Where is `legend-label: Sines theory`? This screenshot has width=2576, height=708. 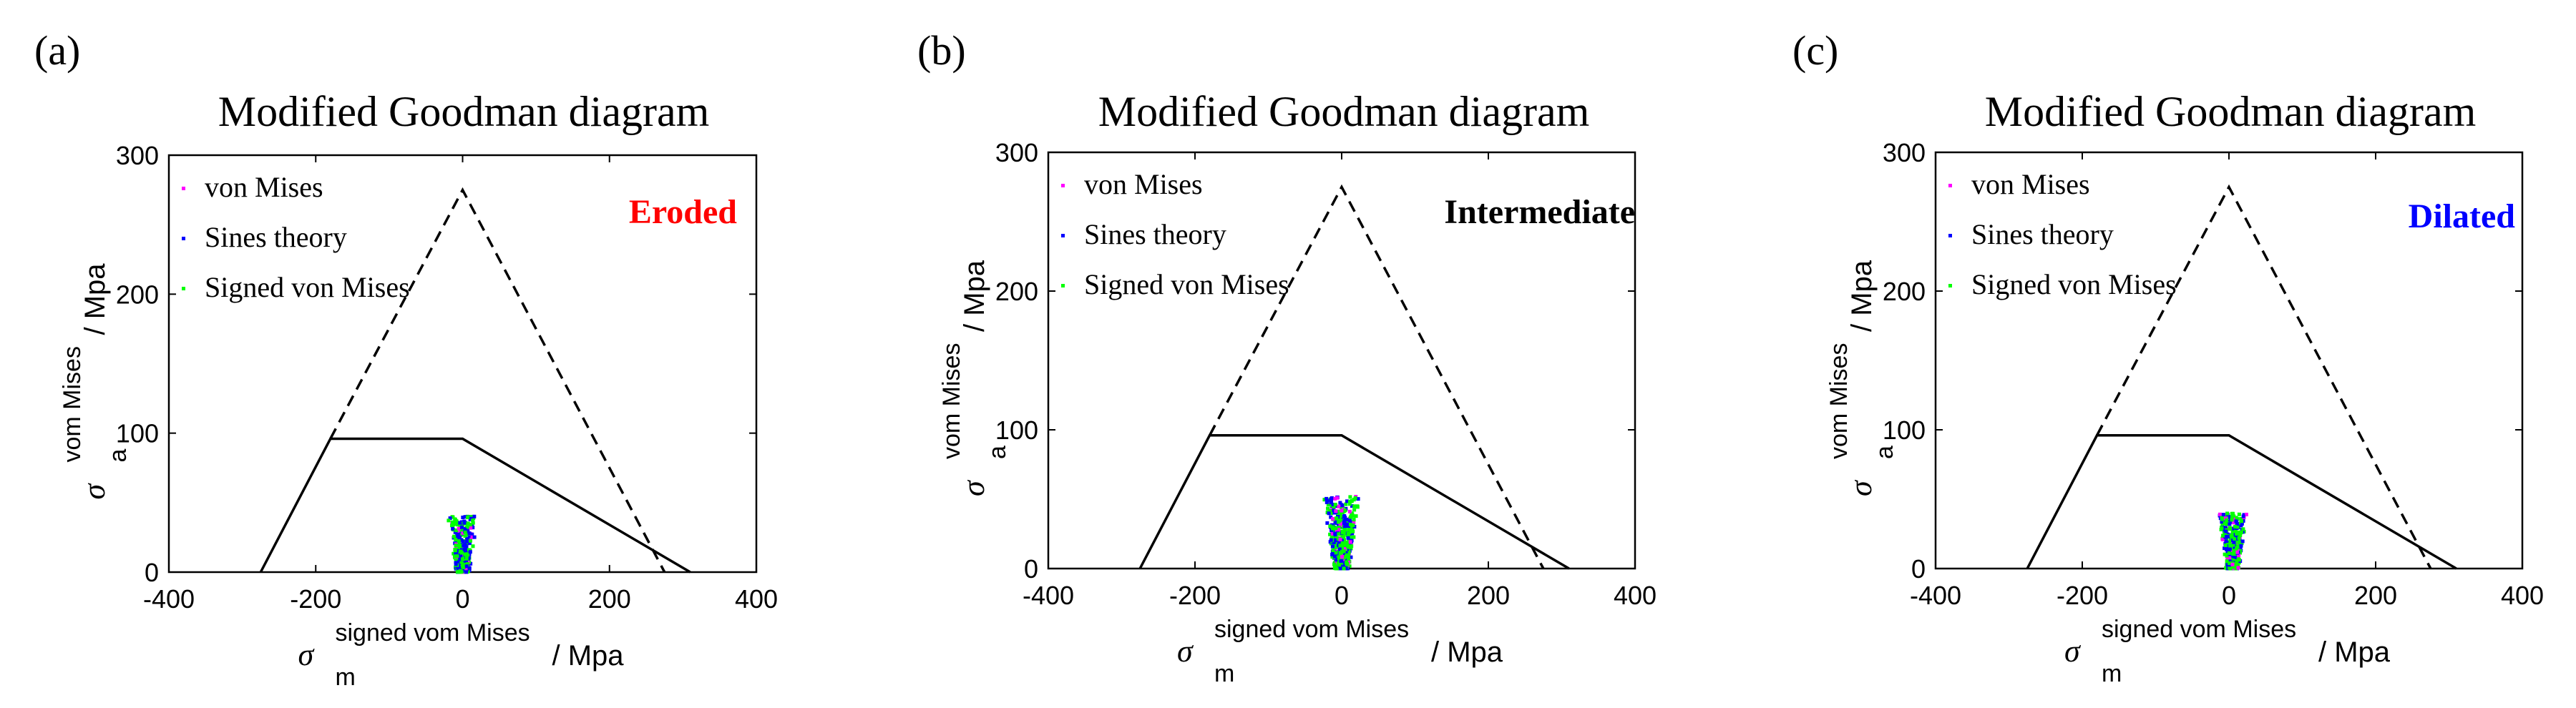
legend-label: Sines theory is located at coordinates (1155, 234).